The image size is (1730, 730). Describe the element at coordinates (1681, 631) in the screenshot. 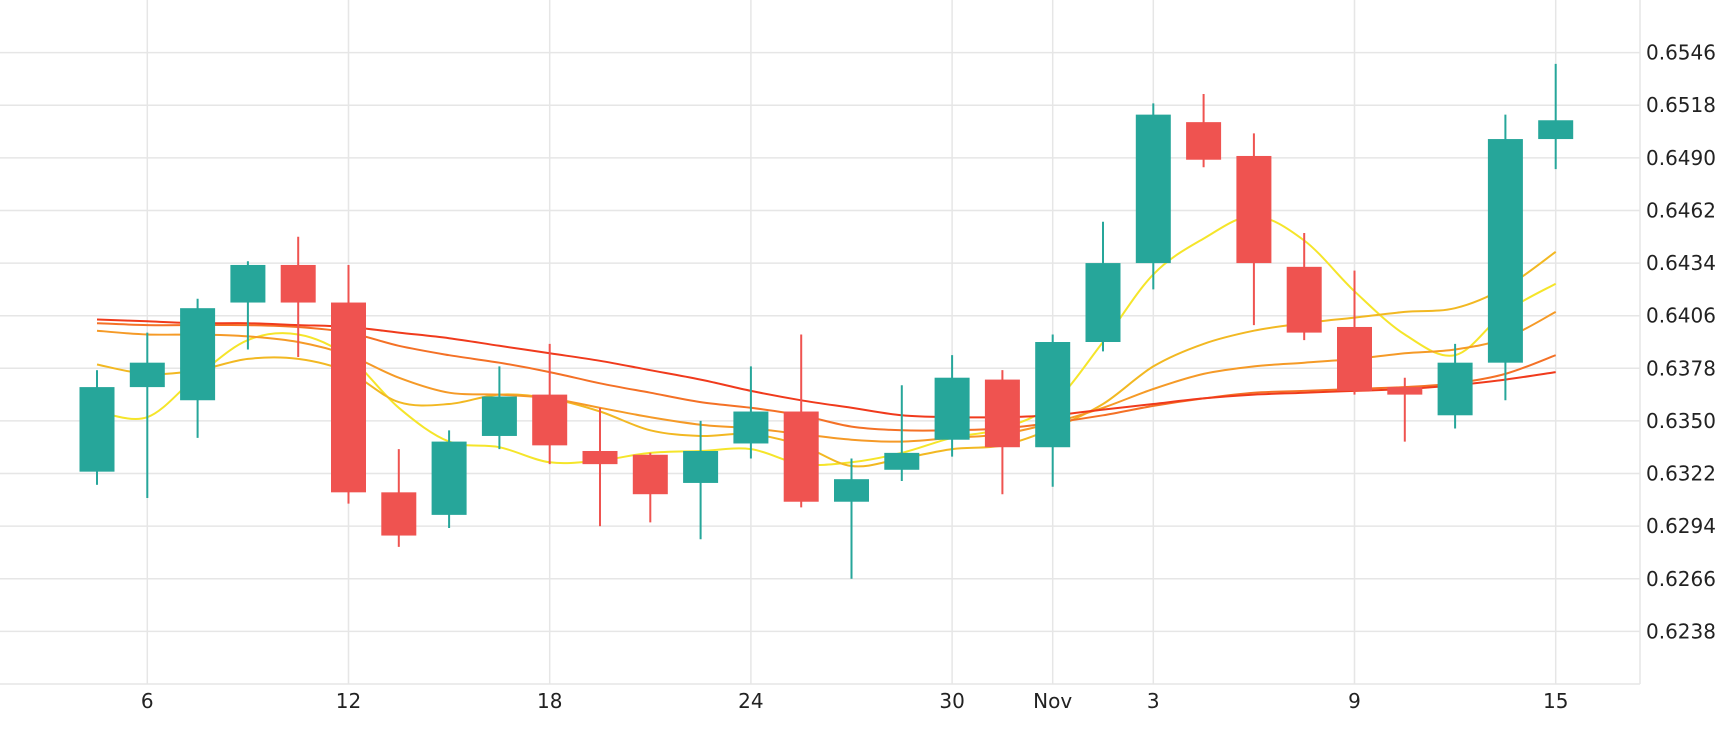

I see `y-tick-label: 0.6238` at that location.